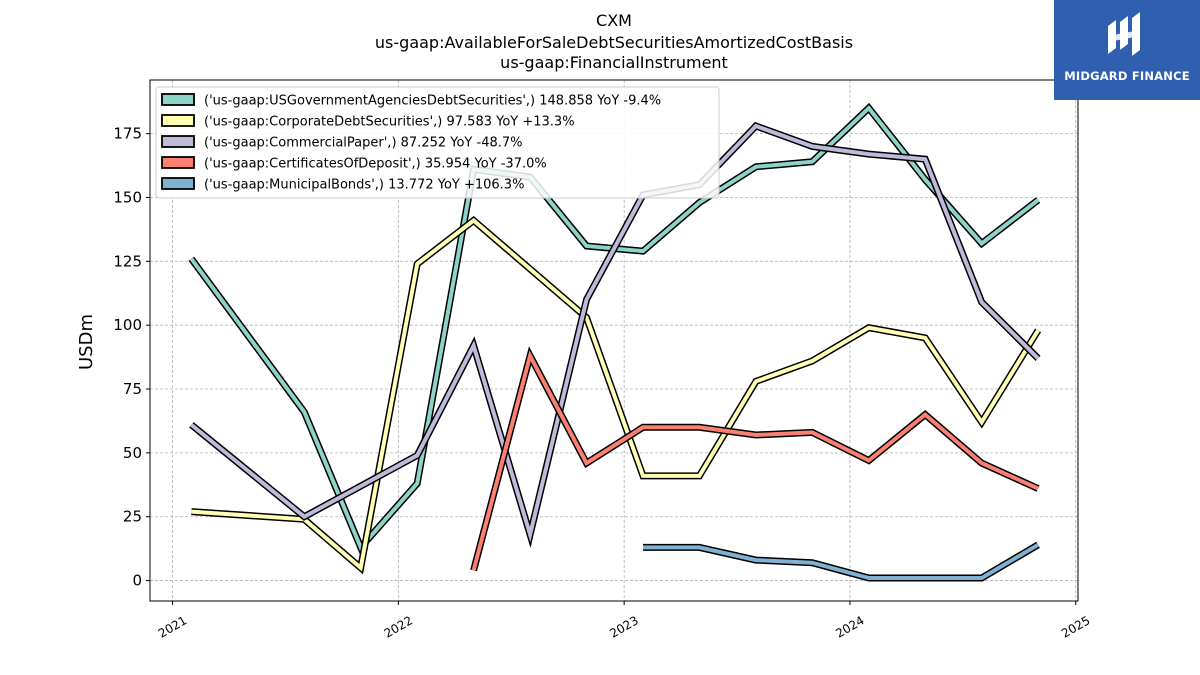 The height and width of the screenshot is (675, 1200). What do you see at coordinates (127, 261) in the screenshot?
I see `y-tick-label: 125` at bounding box center [127, 261].